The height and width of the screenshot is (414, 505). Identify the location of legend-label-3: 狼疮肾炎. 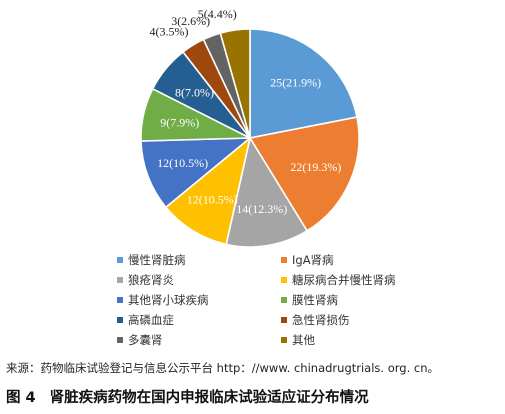
(151, 280).